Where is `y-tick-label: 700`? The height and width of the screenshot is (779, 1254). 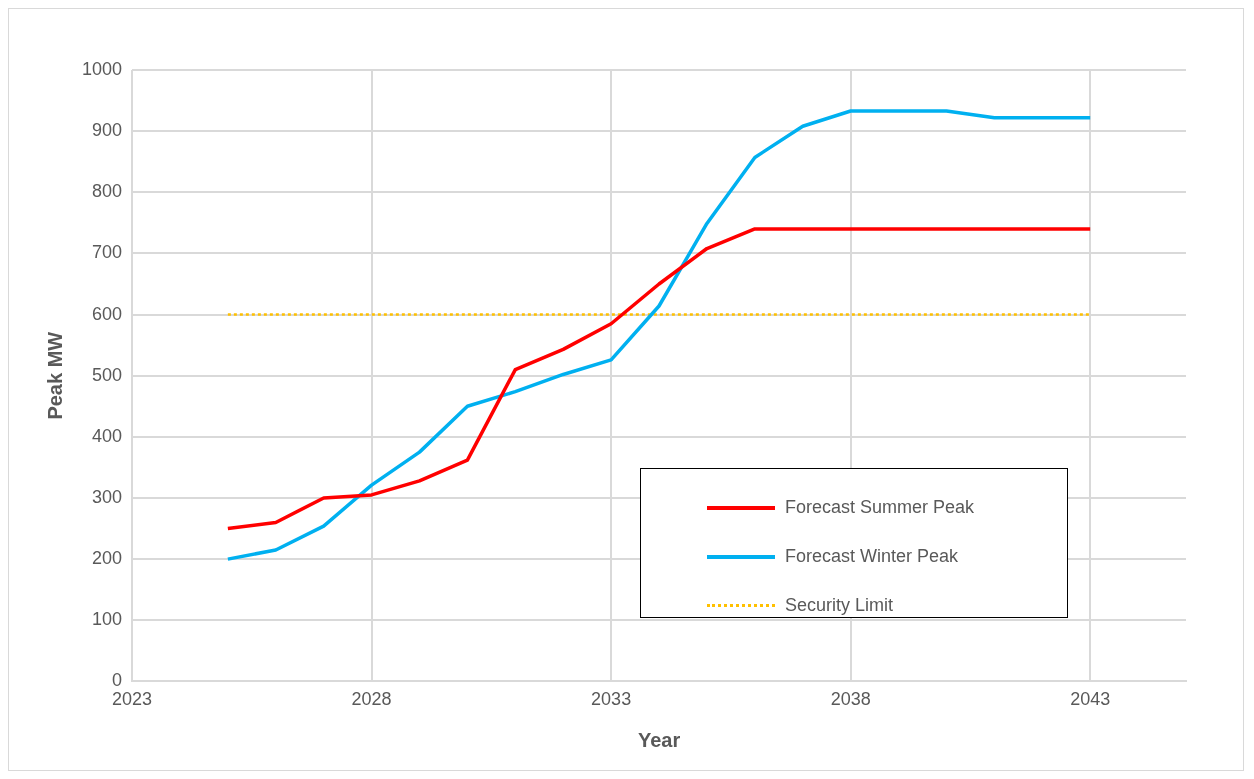
y-tick-label: 700 is located at coordinates (107, 252).